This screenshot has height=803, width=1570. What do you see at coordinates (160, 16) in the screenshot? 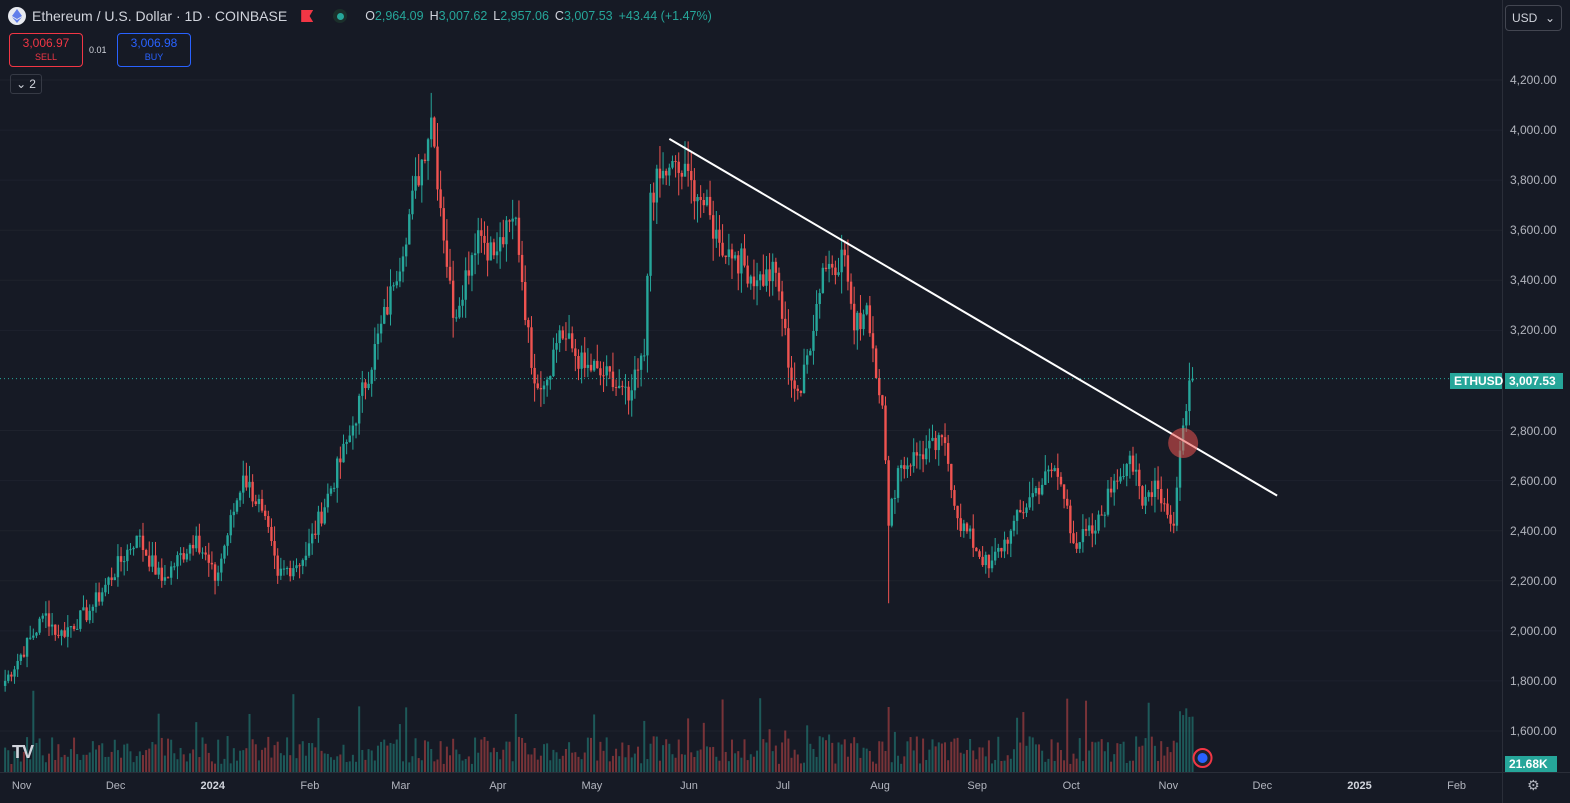
I see `symbol-title: Ethereum / U.S. Dollar · 1D · COINBASE` at bounding box center [160, 16].